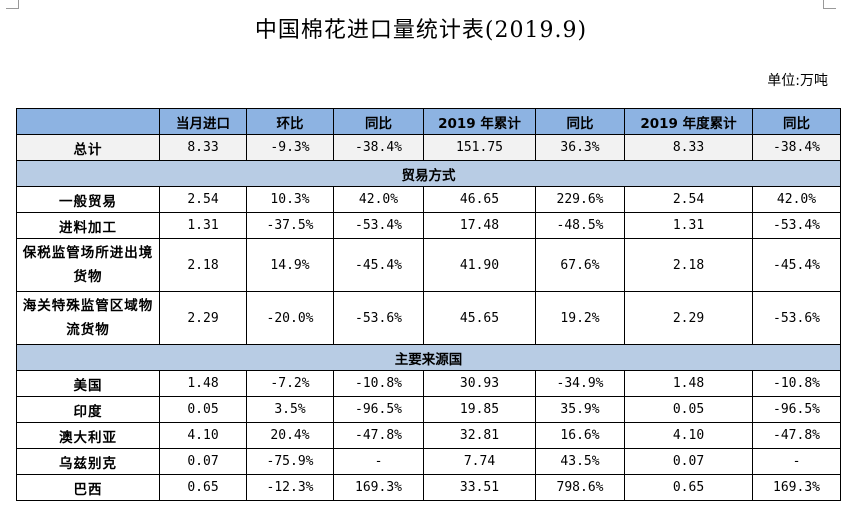 The width and height of the screenshot is (842, 517). I want to click on row-label-total: 总计, so click(88, 147).